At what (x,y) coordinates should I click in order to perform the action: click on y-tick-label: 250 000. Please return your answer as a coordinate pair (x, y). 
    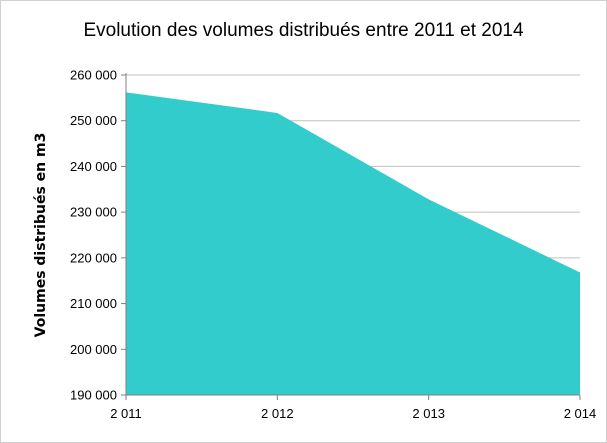
    Looking at the image, I should click on (93, 120).